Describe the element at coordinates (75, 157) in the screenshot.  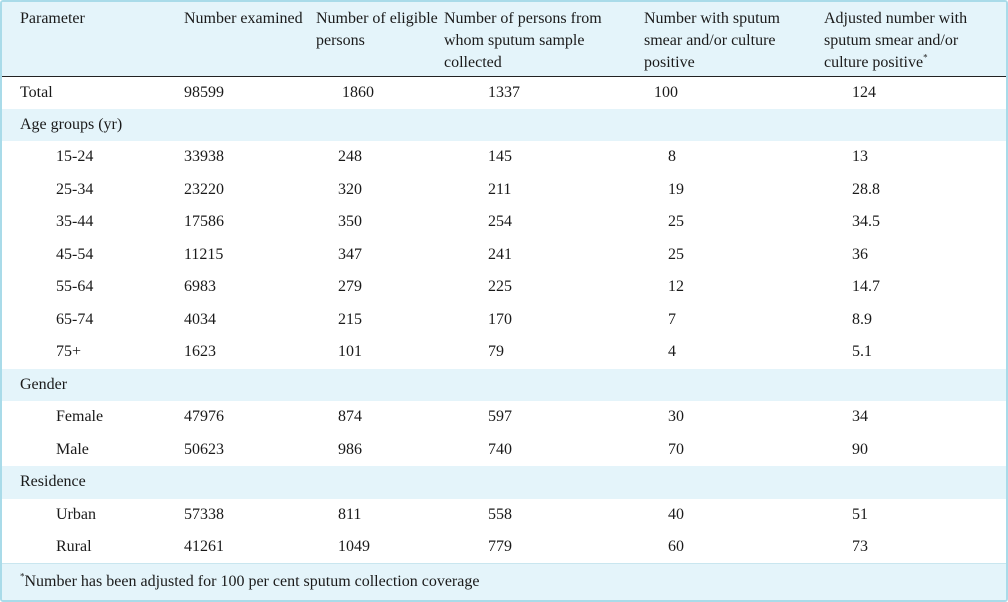
I see `row-label: 15-24` at that location.